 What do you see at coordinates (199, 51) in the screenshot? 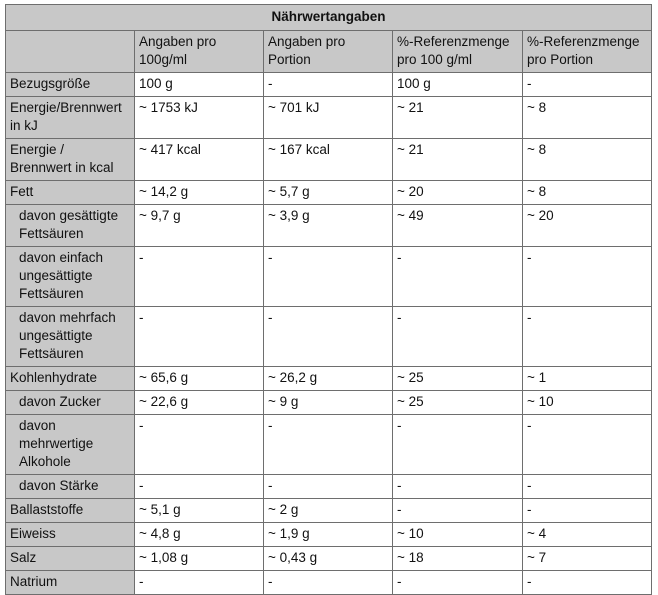
I see `column-header: Angaben pro 100g/ml` at bounding box center [199, 51].